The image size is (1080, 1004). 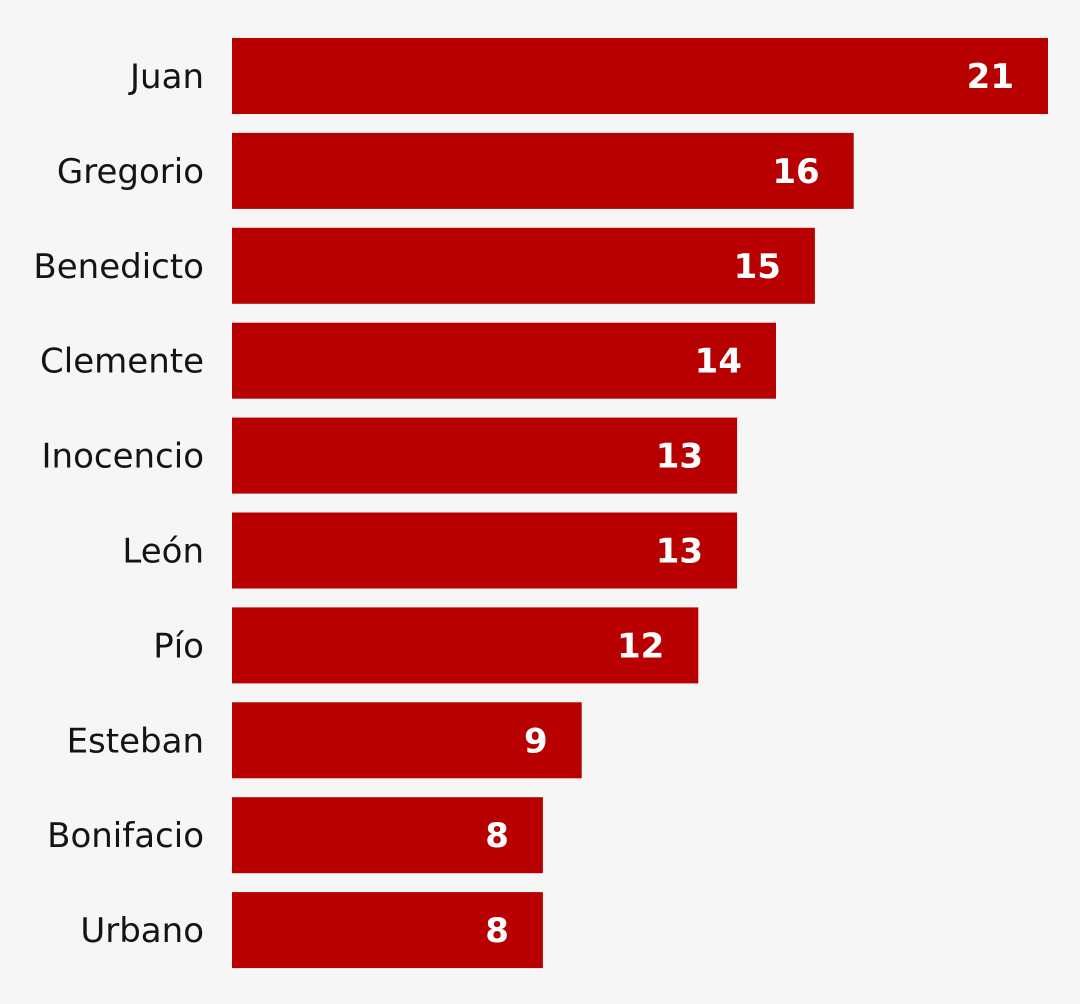 What do you see at coordinates (122, 362) in the screenshot?
I see `category-label-3: Clemente` at bounding box center [122, 362].